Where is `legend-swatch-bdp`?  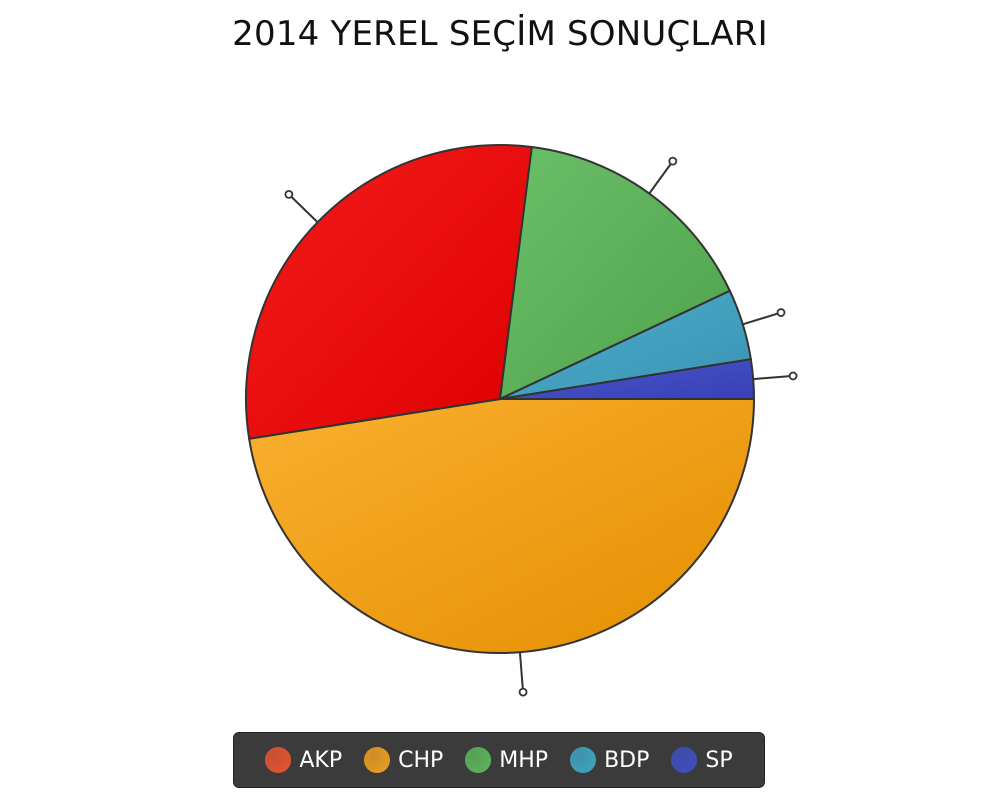
legend-swatch-bdp is located at coordinates (583, 760).